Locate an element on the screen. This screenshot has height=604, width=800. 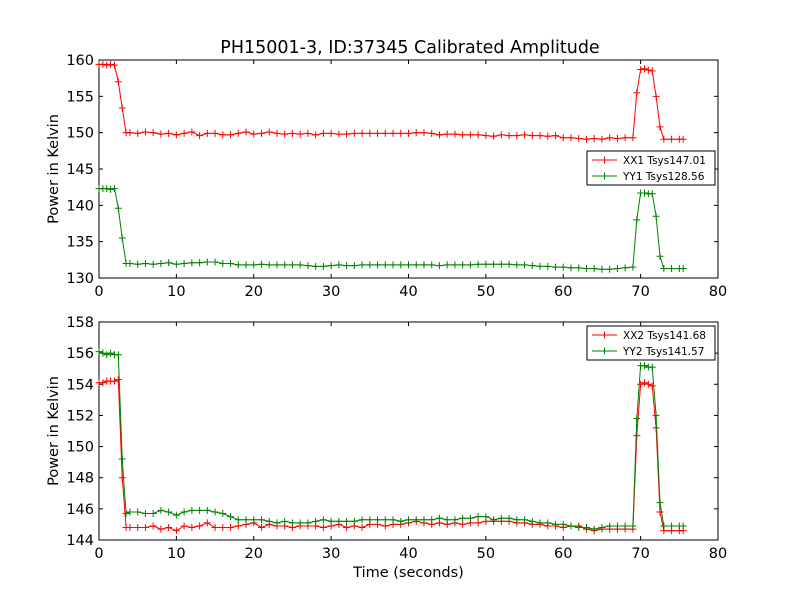
chart-title: PH15001-3, ID:37345 Calibrated Amplitude is located at coordinates (409, 48).